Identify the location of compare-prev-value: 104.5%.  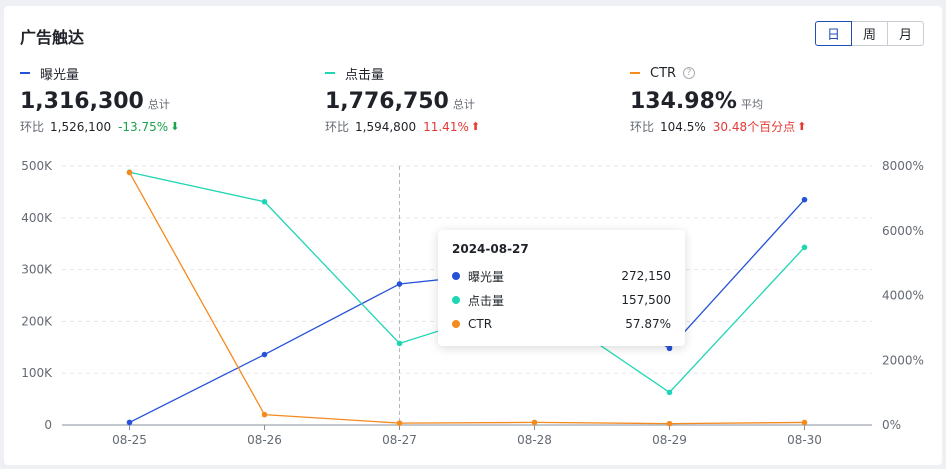
(683, 126).